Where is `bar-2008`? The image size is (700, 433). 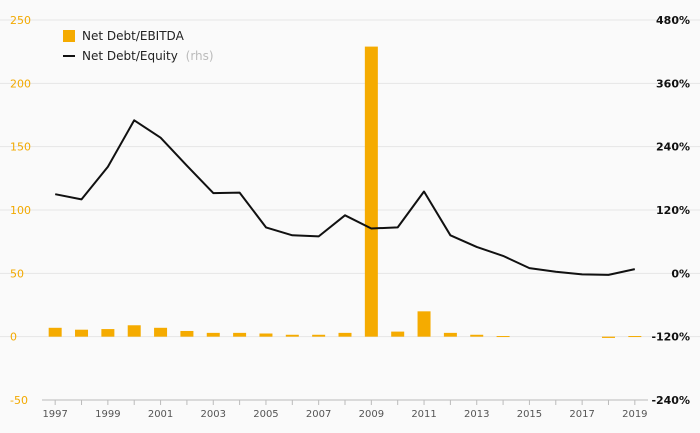 bar-2008 is located at coordinates (345, 334).